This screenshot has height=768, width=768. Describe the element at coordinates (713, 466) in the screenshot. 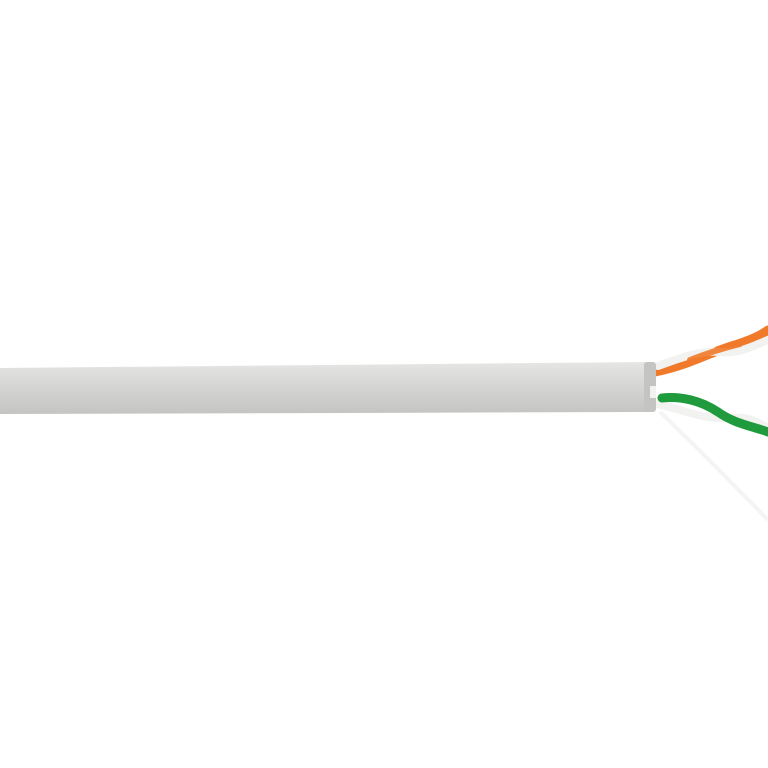

I see `rip-cord` at that location.